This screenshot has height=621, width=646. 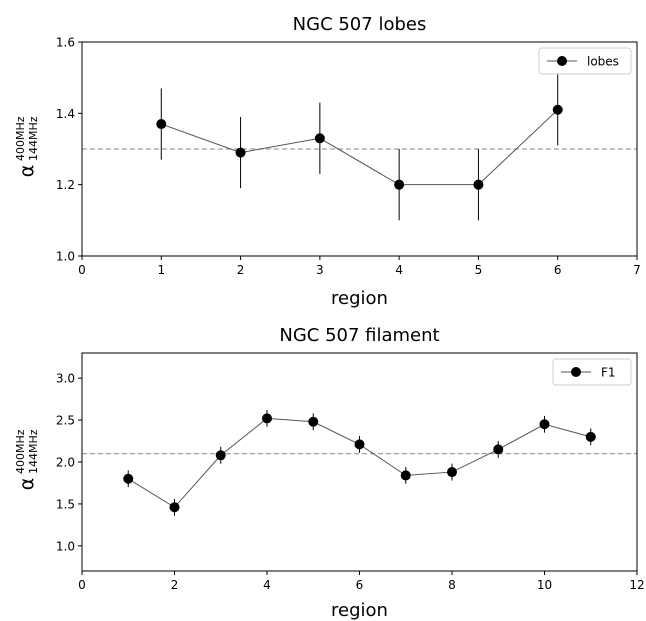 I want to click on y-tick-label: 2.5, so click(x=65, y=421).